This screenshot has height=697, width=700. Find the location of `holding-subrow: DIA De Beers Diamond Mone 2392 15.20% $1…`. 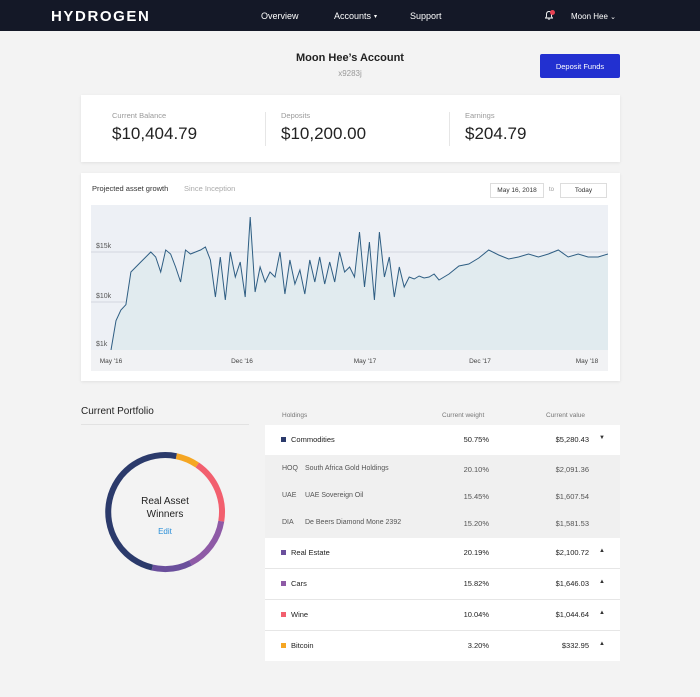

holding-subrow: DIA De Beers Diamond Mone 2392 15.20% $1… is located at coordinates (442, 524).